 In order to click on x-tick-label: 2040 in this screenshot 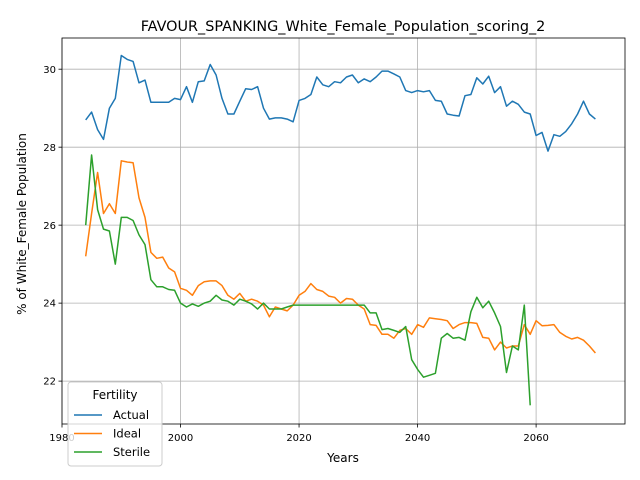, I will do `click(417, 438)`.